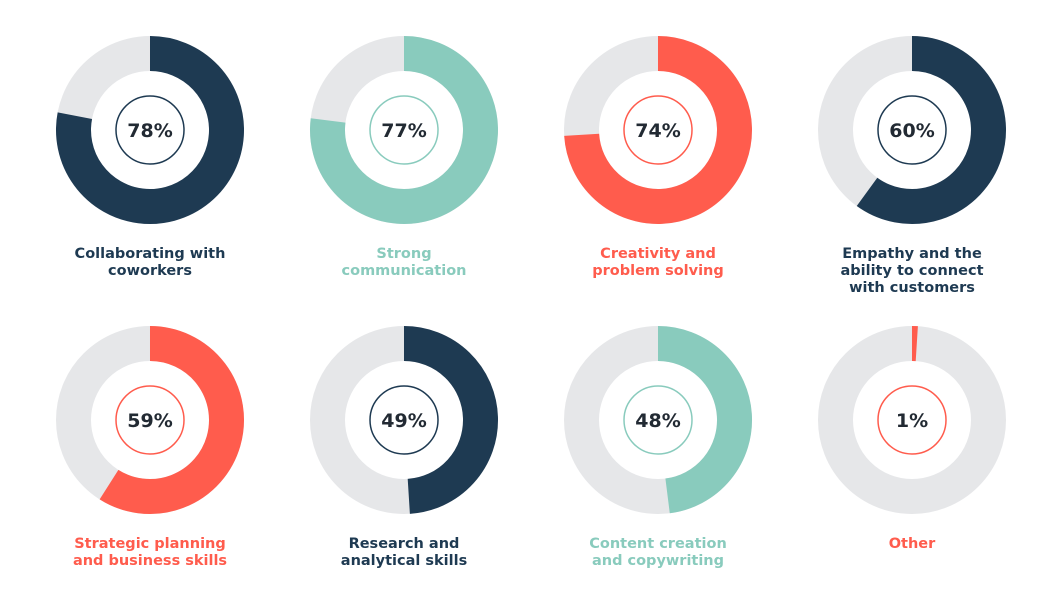 This screenshot has width=1054, height=616. Describe the element at coordinates (657, 131) in the screenshot. I see `donut-percentage-label: 74%` at that location.